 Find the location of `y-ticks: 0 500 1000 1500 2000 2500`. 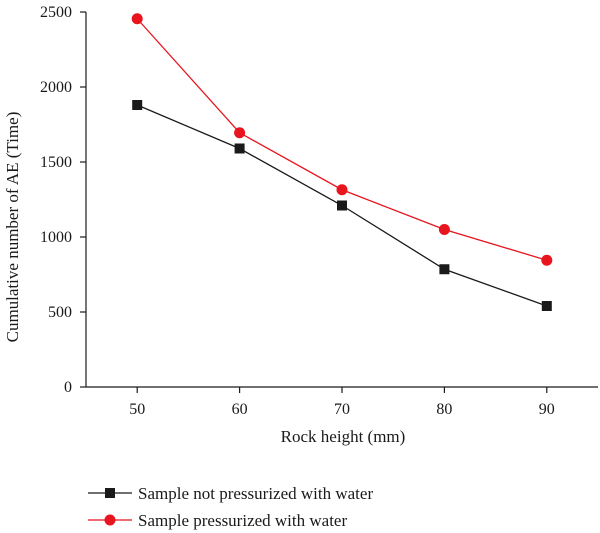

y-ticks: 0 500 1000 1500 2000 2500 is located at coordinates (63, 200).